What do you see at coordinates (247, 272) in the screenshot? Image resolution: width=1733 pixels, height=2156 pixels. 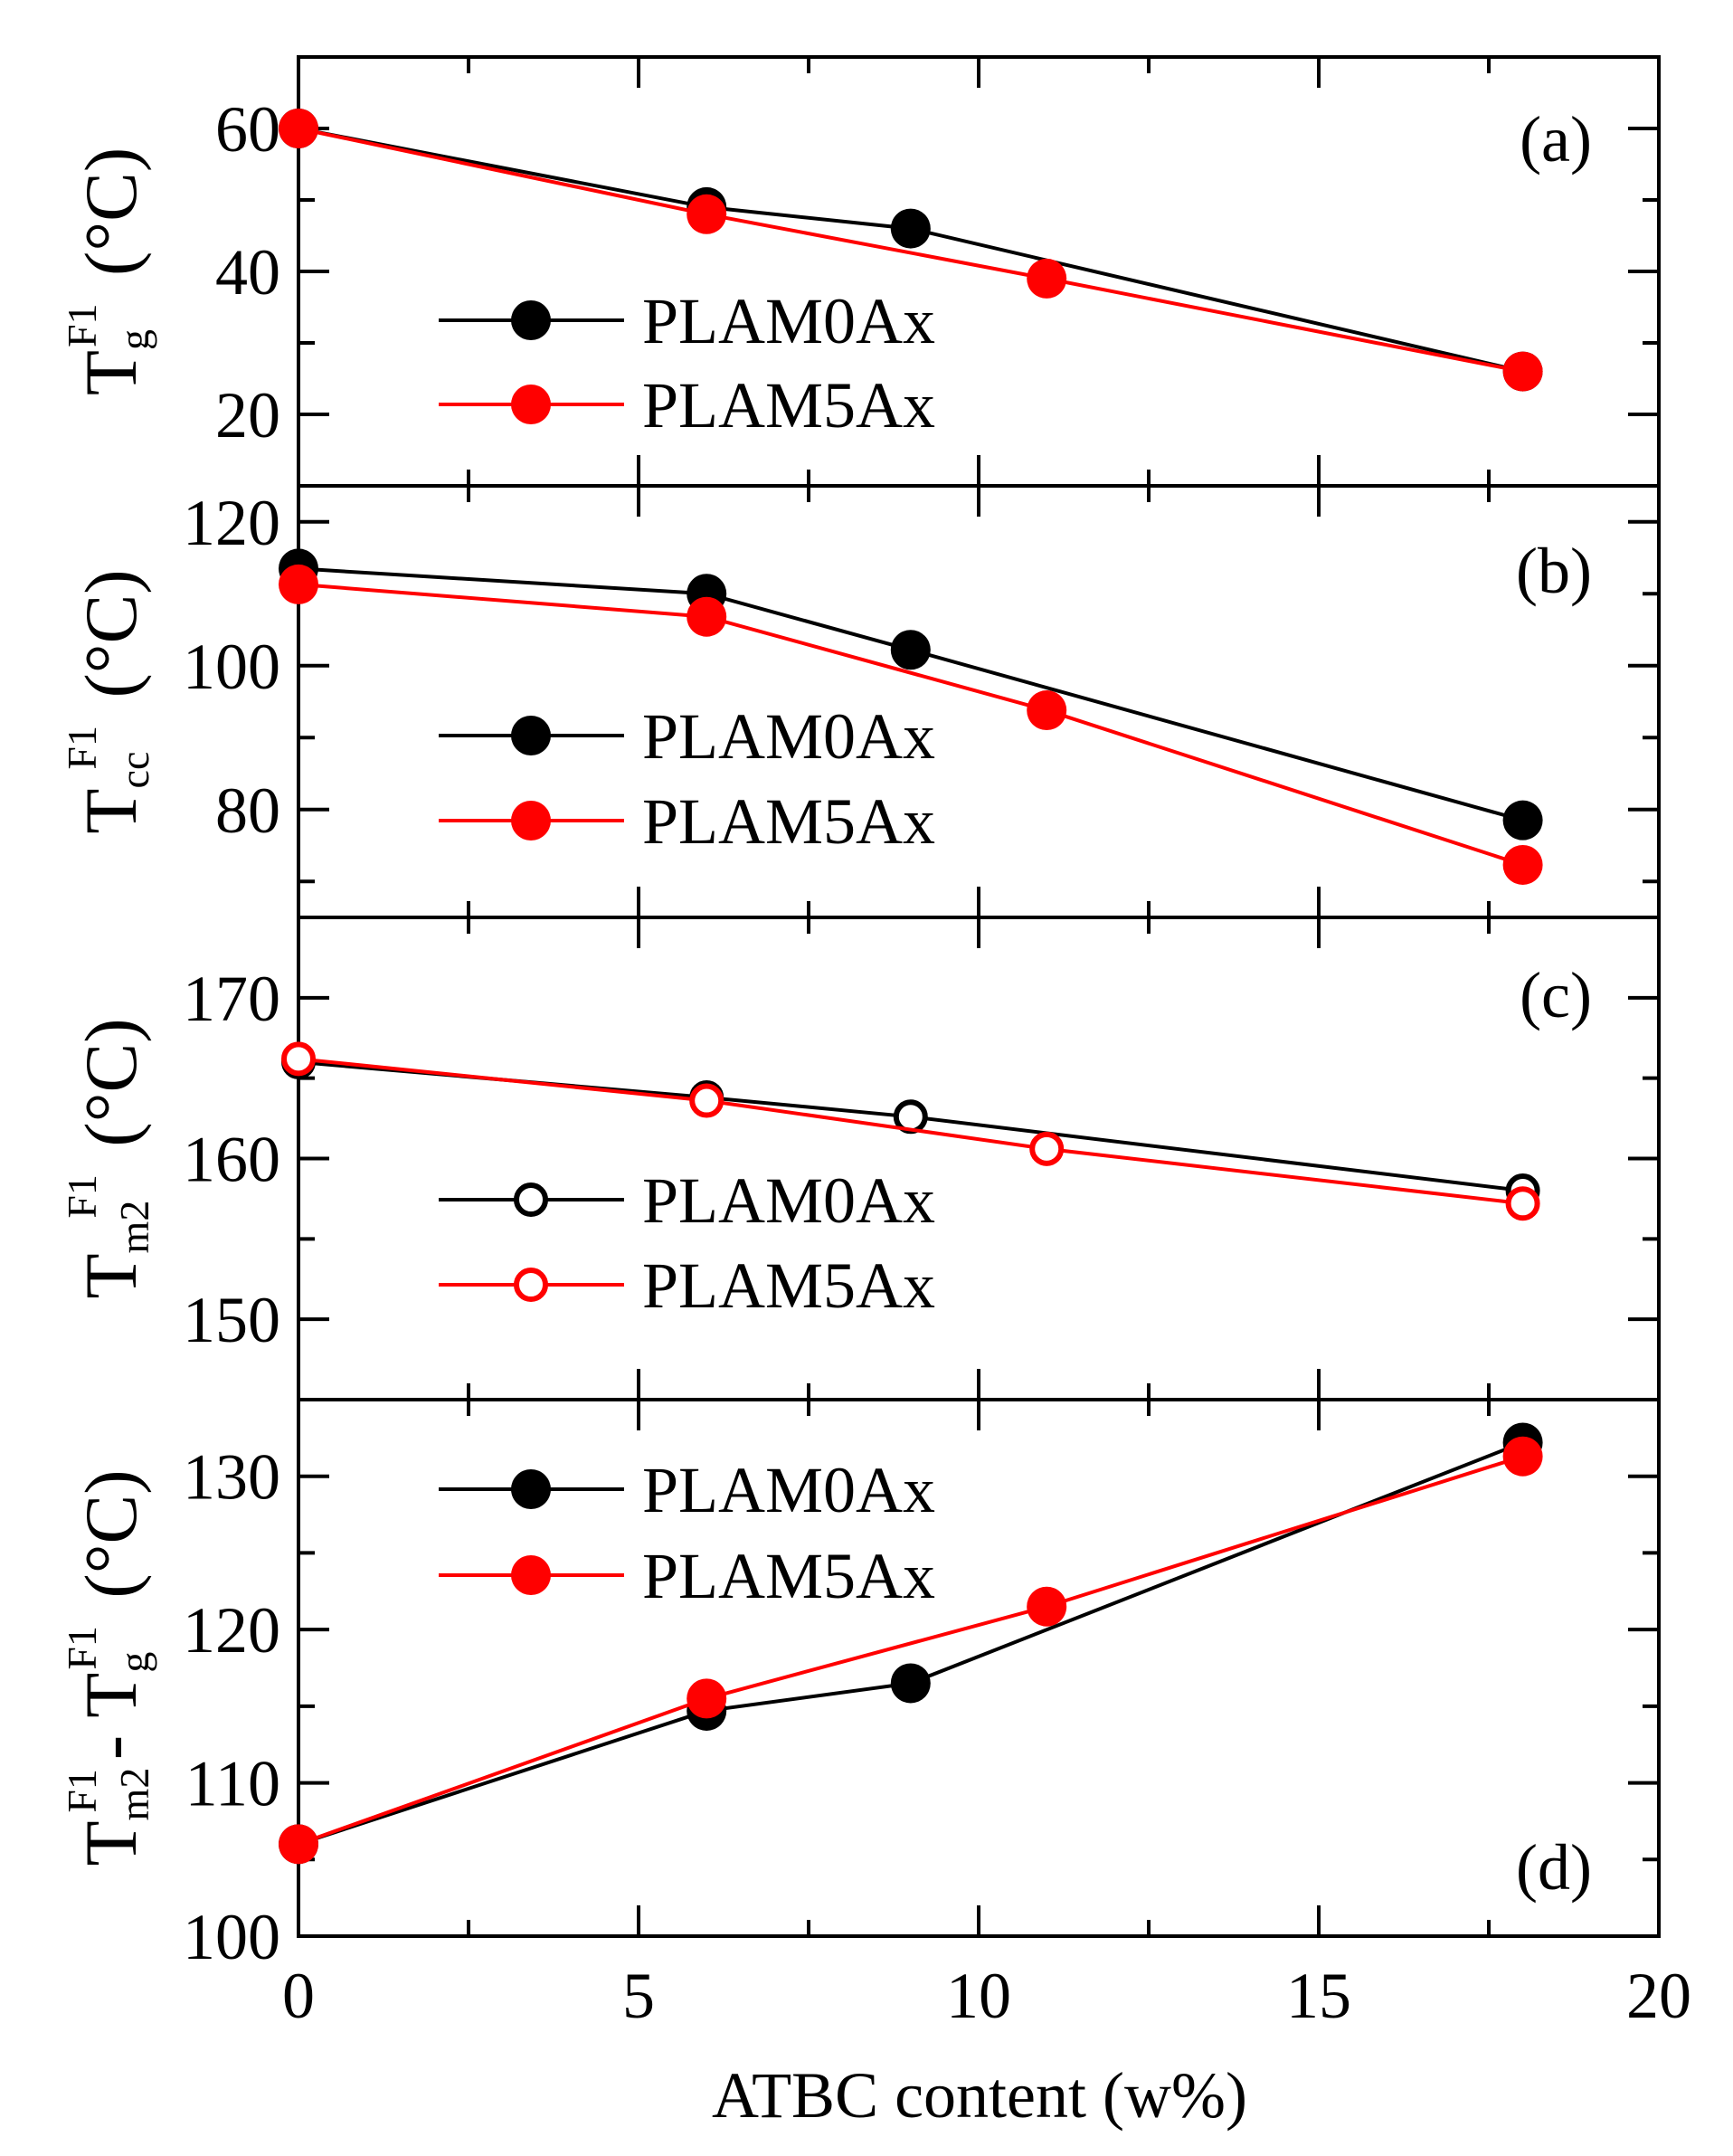 I see `y-tick-label: 40` at bounding box center [247, 272].